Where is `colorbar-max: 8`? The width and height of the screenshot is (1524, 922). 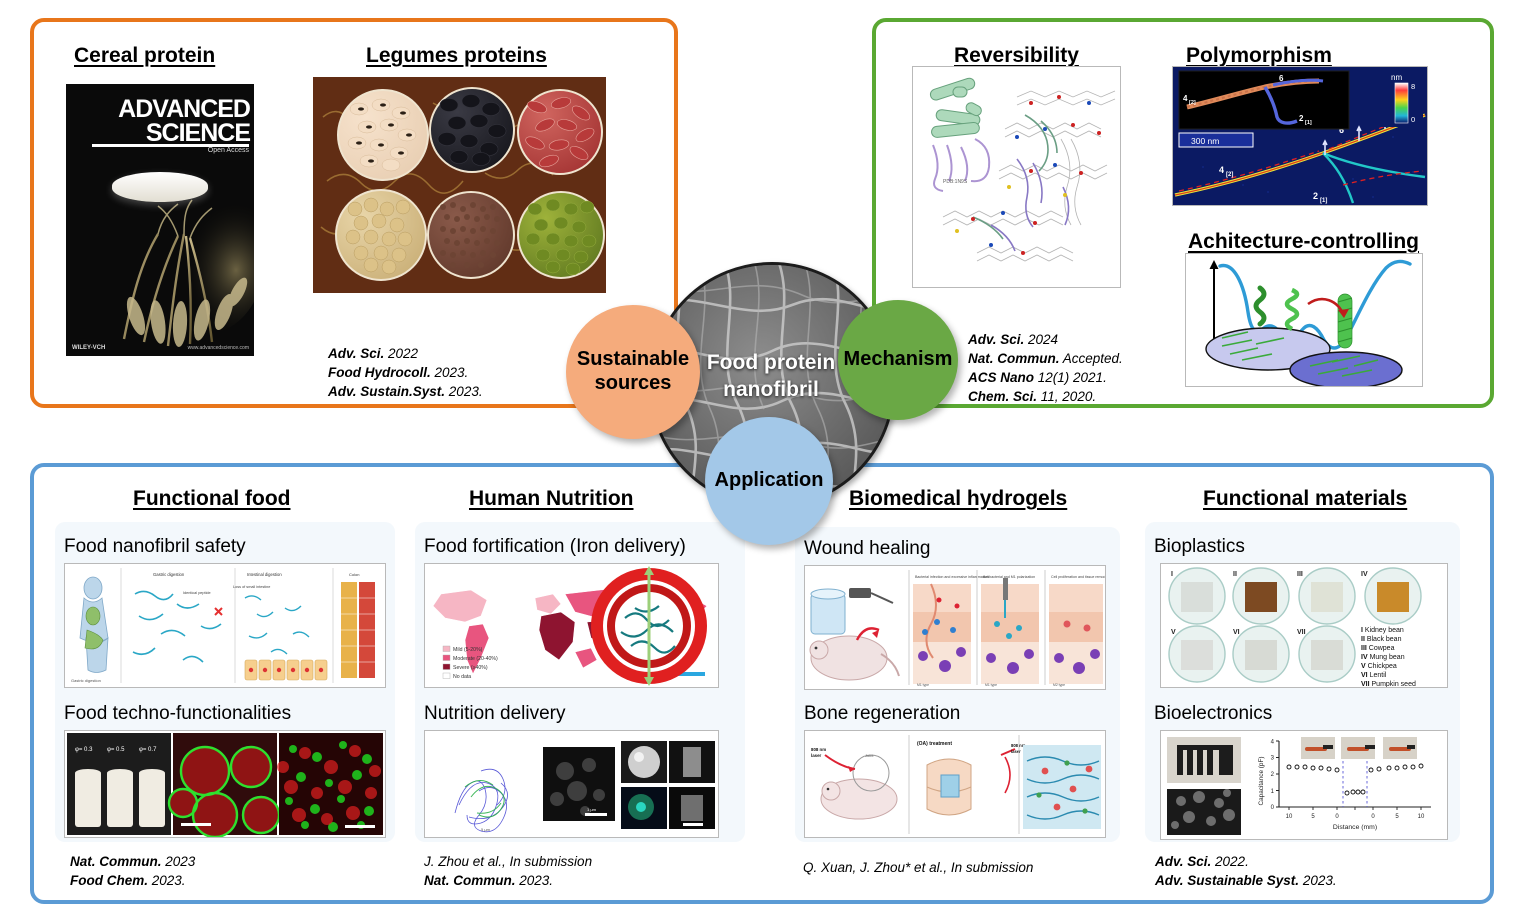
colorbar-max: 8 is located at coordinates (1413, 86).